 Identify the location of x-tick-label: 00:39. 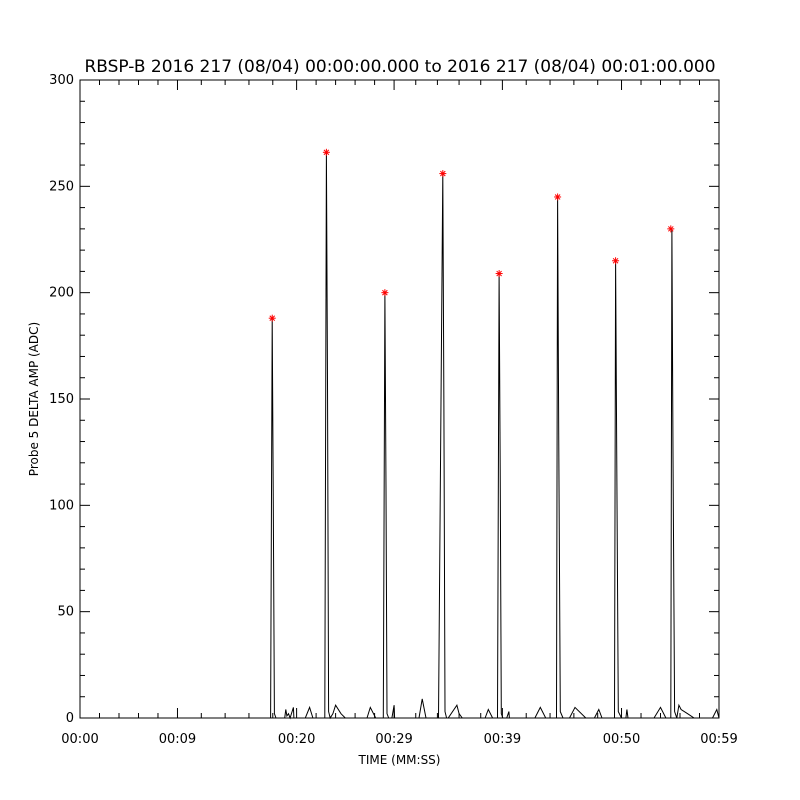
(502, 739).